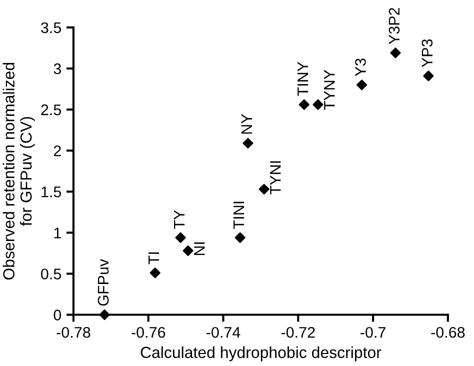 This screenshot has height=366, width=474. Describe the element at coordinates (51, 28) in the screenshot. I see `y-tick-label: 3.5` at that location.